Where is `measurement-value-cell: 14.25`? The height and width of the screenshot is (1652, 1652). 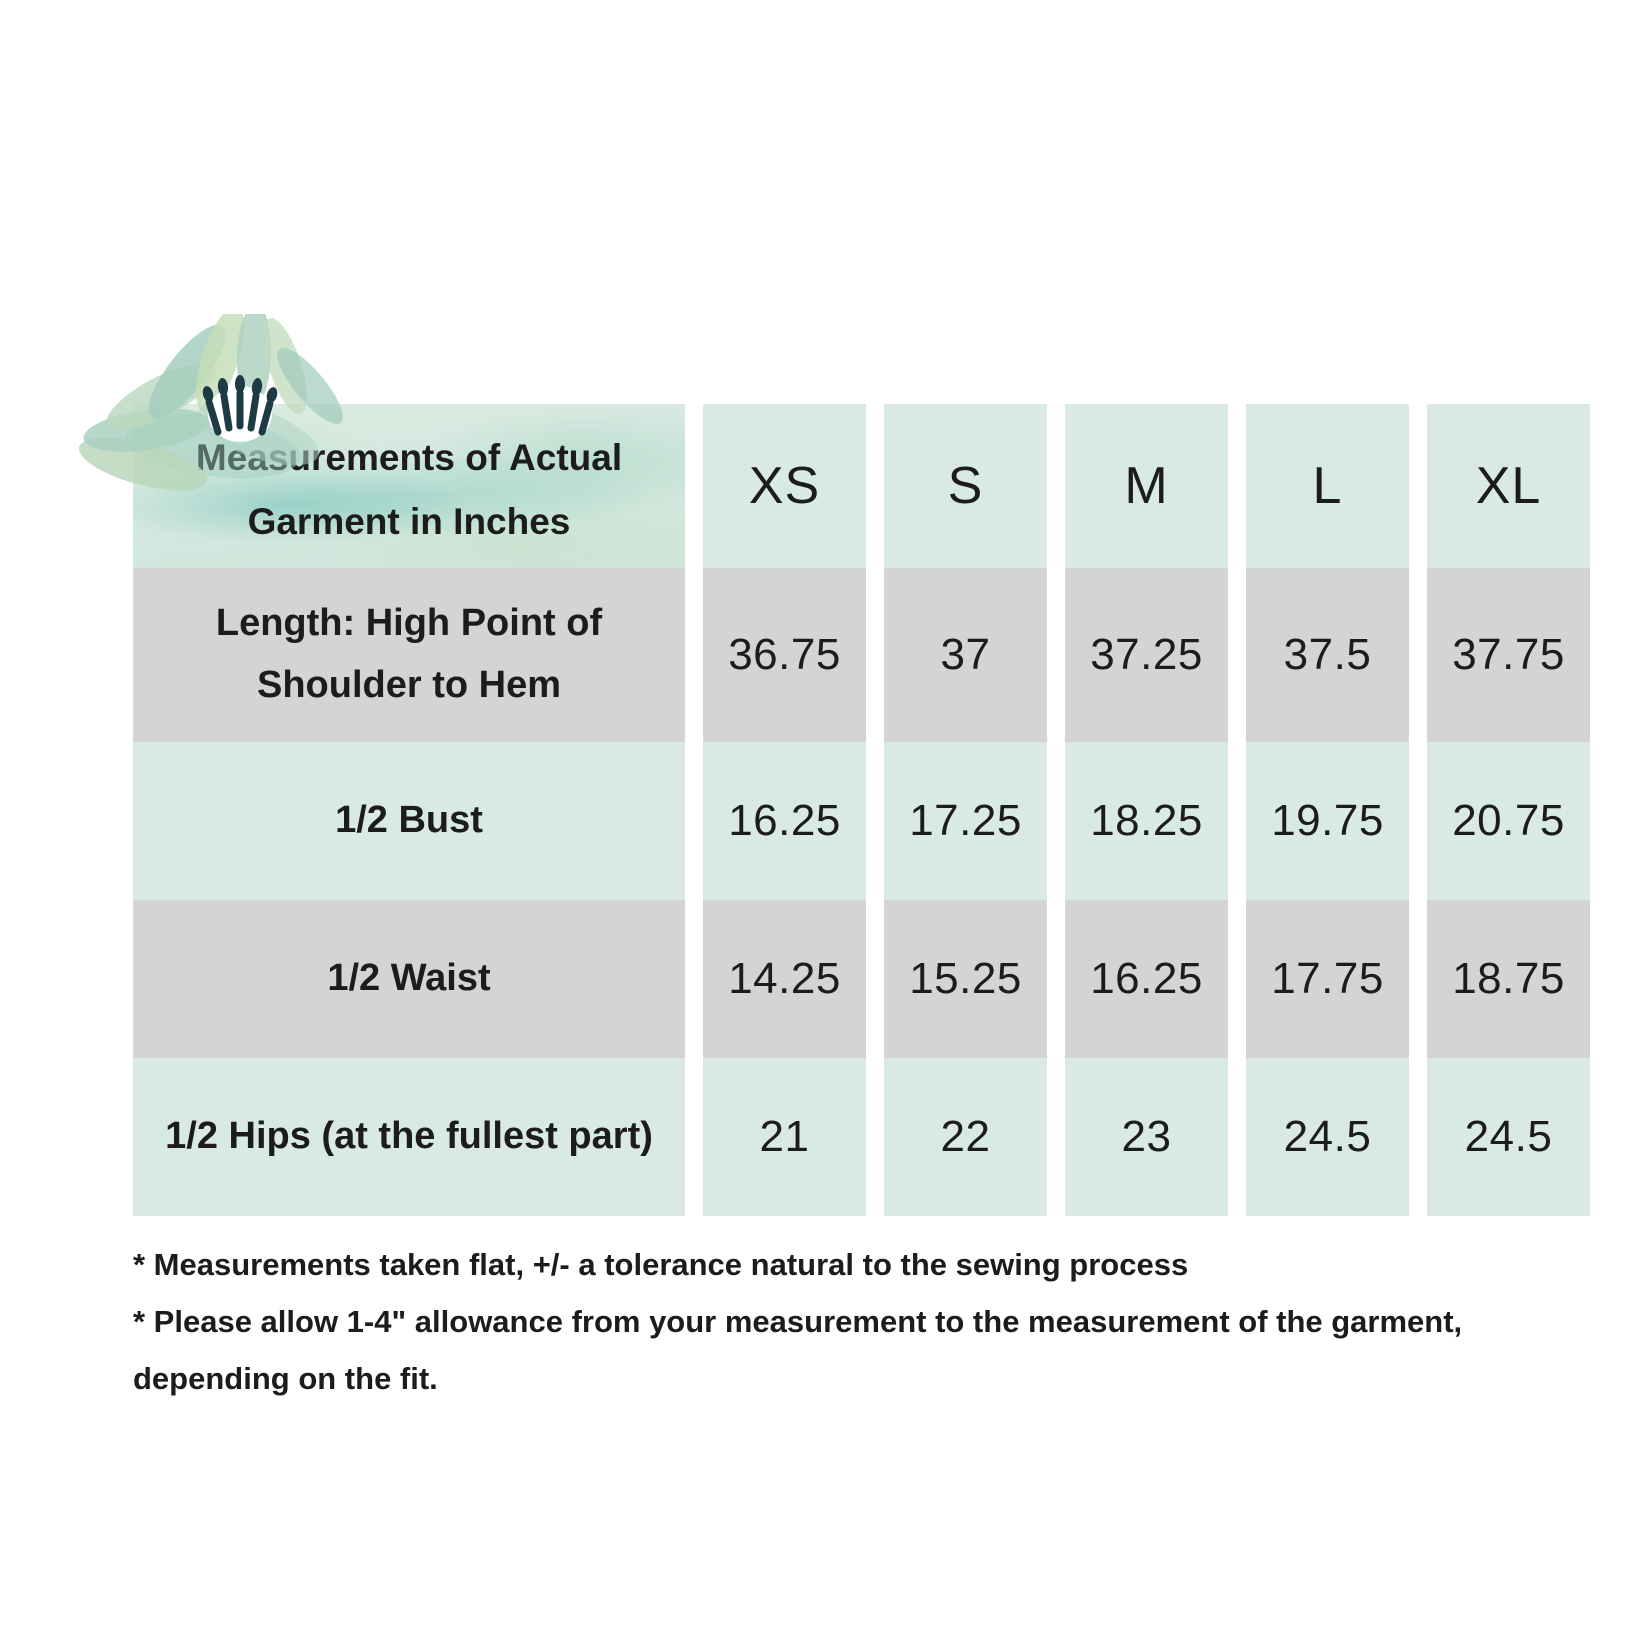 measurement-value-cell: 14.25 is located at coordinates (784, 979).